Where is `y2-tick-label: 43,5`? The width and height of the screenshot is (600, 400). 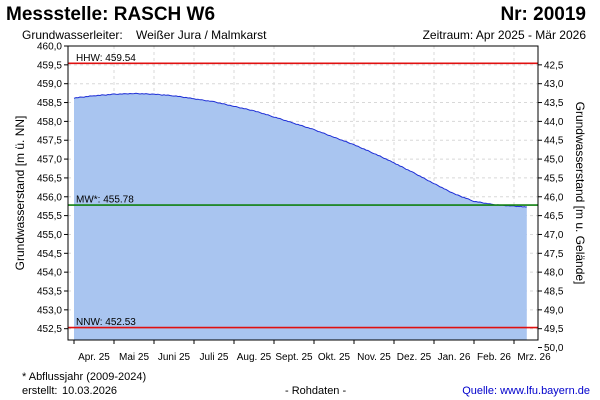
y2-tick-label: 43,5 is located at coordinates (554, 103).